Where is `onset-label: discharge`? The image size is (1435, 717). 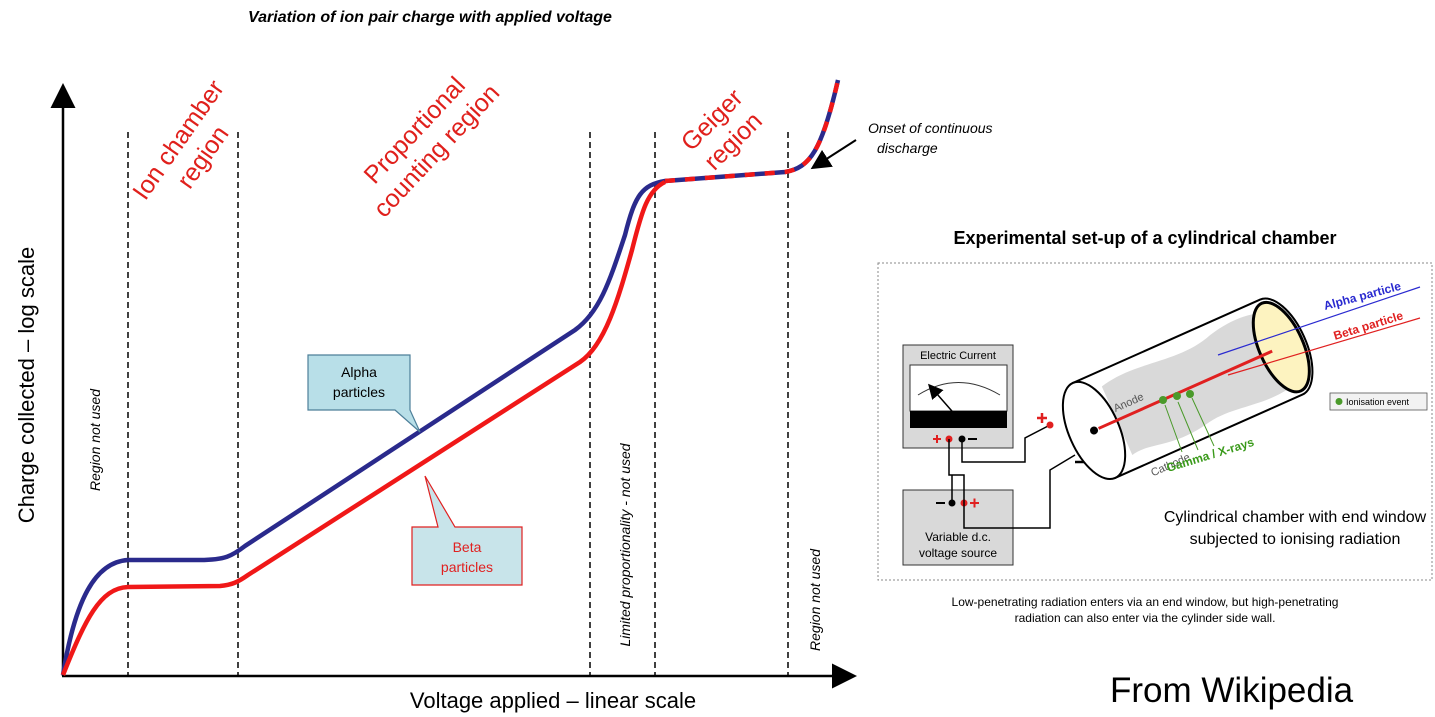
onset-label: discharge is located at coordinates (907, 148).